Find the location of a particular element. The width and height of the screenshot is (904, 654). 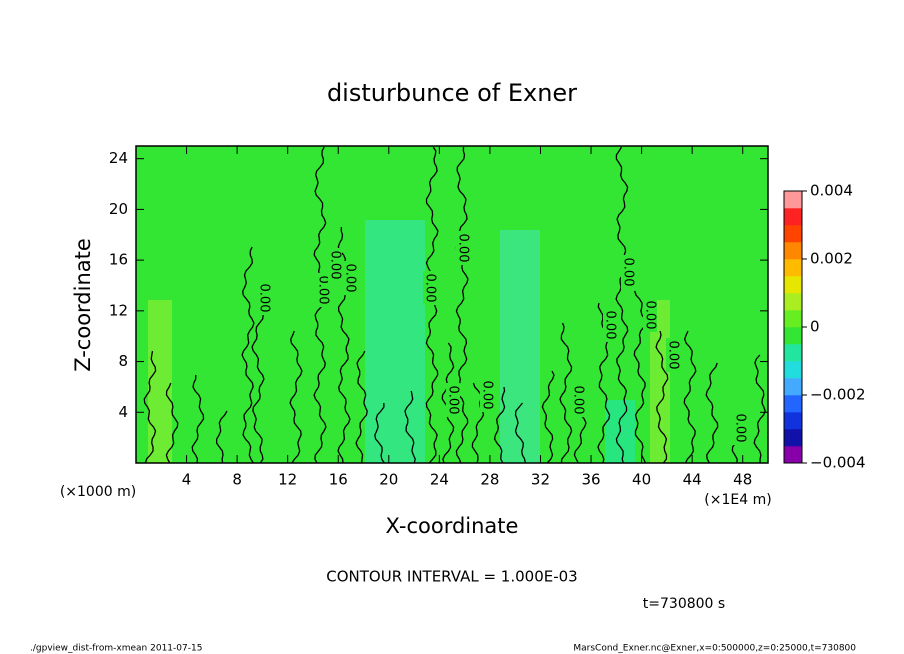

colorbar-tick-label: −0.002 is located at coordinates (838, 395).